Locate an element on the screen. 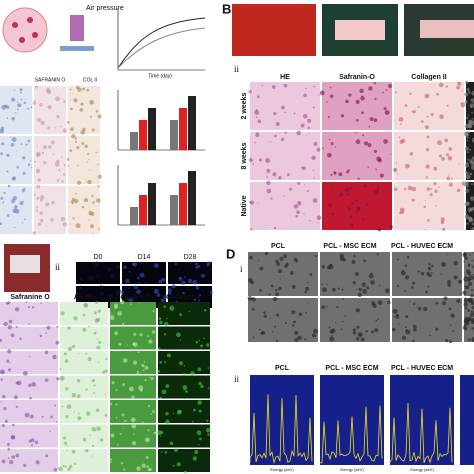 This screenshot has width=474, height=474. column-header: Safranin-O is located at coordinates (357, 77).